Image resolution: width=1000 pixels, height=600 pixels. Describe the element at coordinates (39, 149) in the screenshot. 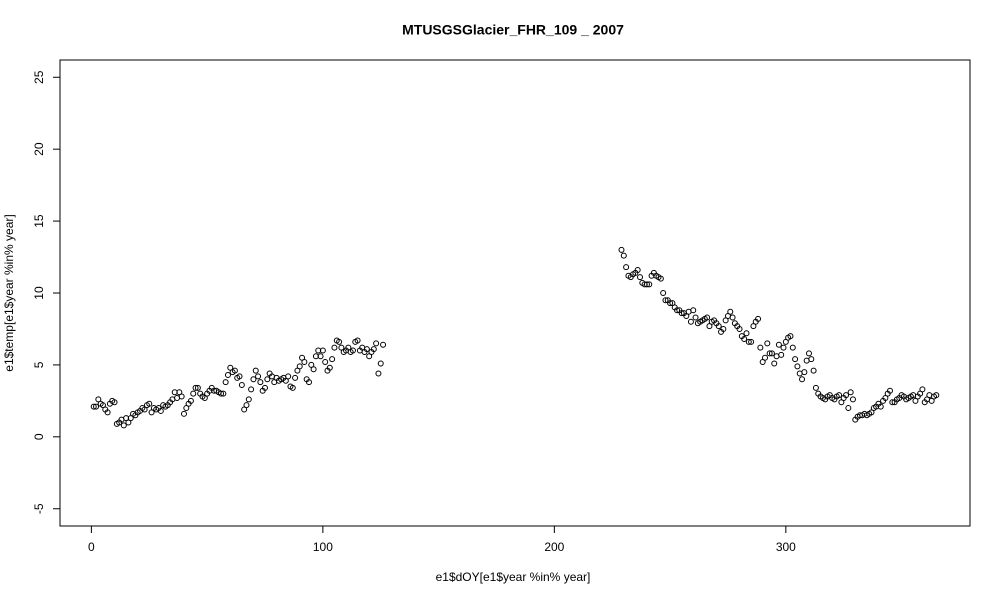

I see `y-tick-label: 20` at that location.